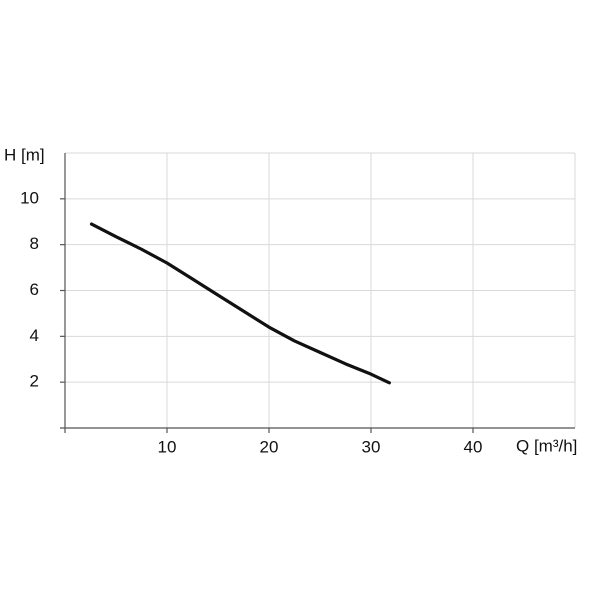  Describe the element at coordinates (167, 446) in the screenshot. I see `x-tick-label: 10` at that location.